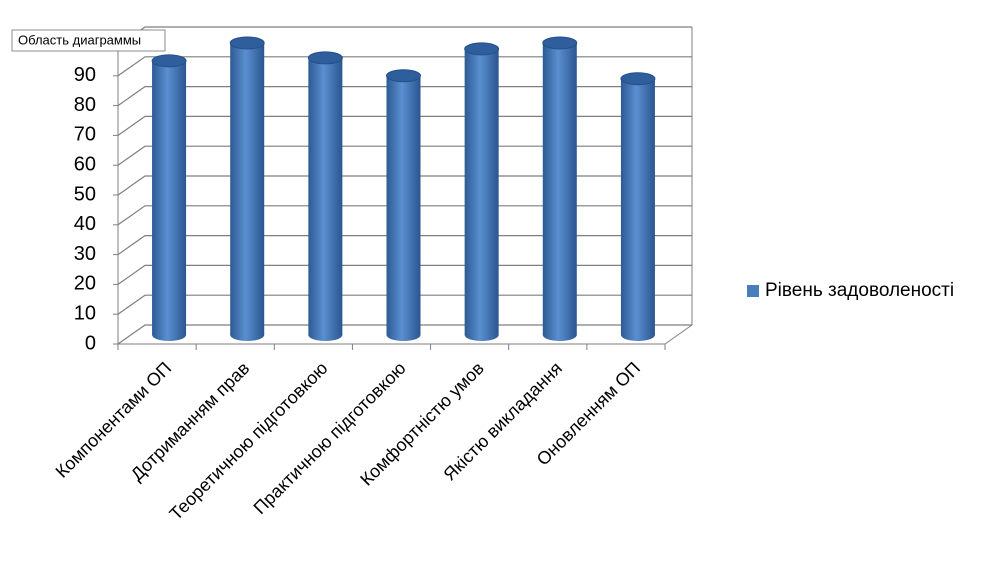 This screenshot has height=582, width=1002. I want to click on tooltip-box, so click(88, 40).